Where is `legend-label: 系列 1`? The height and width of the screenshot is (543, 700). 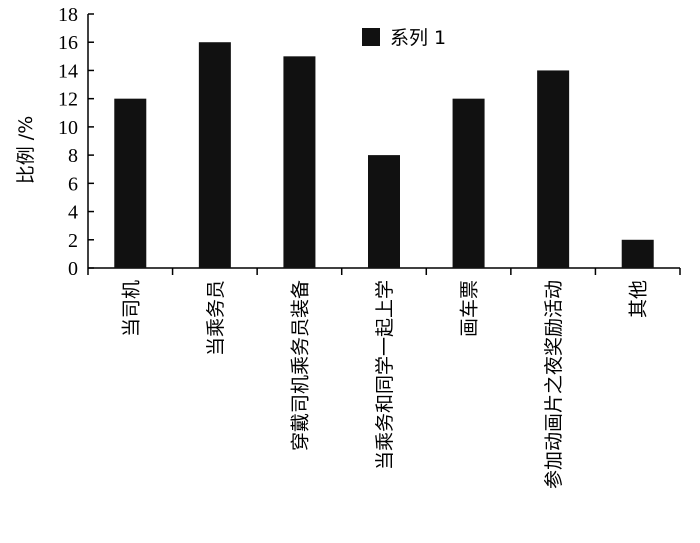
legend-label: 系列 1 is located at coordinates (418, 38).